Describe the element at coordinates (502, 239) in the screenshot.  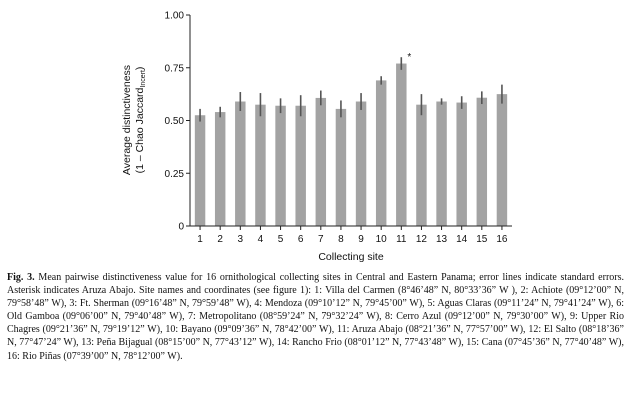
I see `x-tick-label: 16` at that location.